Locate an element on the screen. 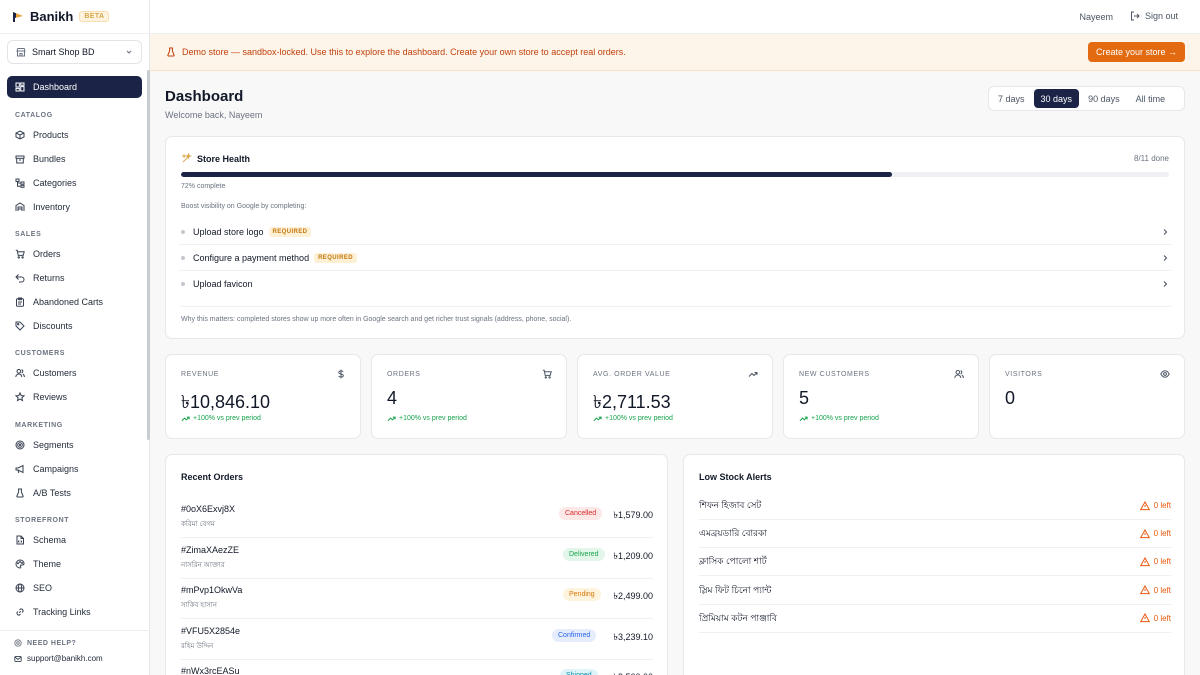 The height and width of the screenshot is (675, 1200). order-status-badge: Delivered is located at coordinates (584, 554).